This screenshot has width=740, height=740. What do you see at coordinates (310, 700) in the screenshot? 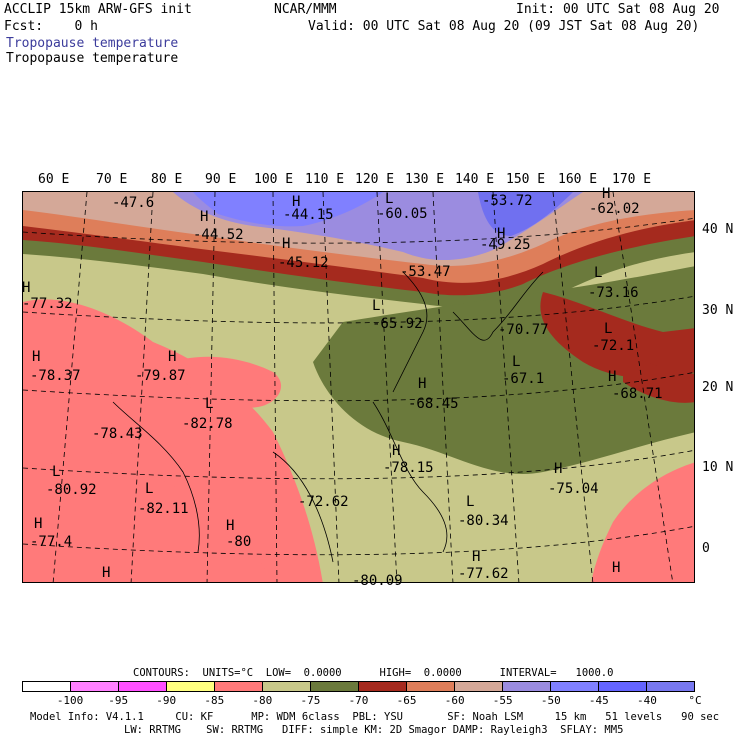
I see `color-scale-tick-label: -75` at bounding box center [310, 700].